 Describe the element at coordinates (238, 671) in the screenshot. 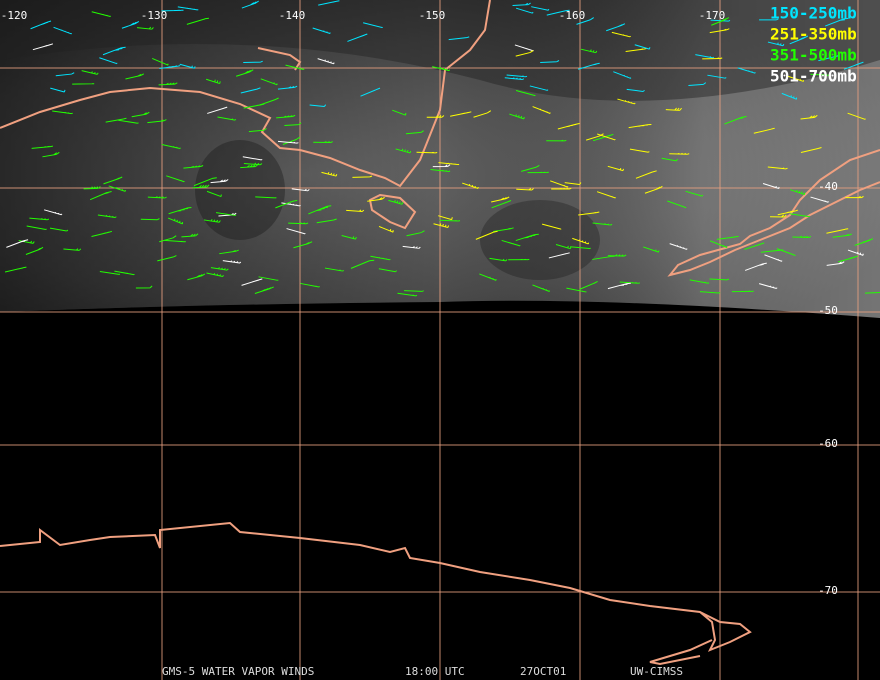

I see `footer-text: GMS-5 WATER VAPOR WINDS` at that location.